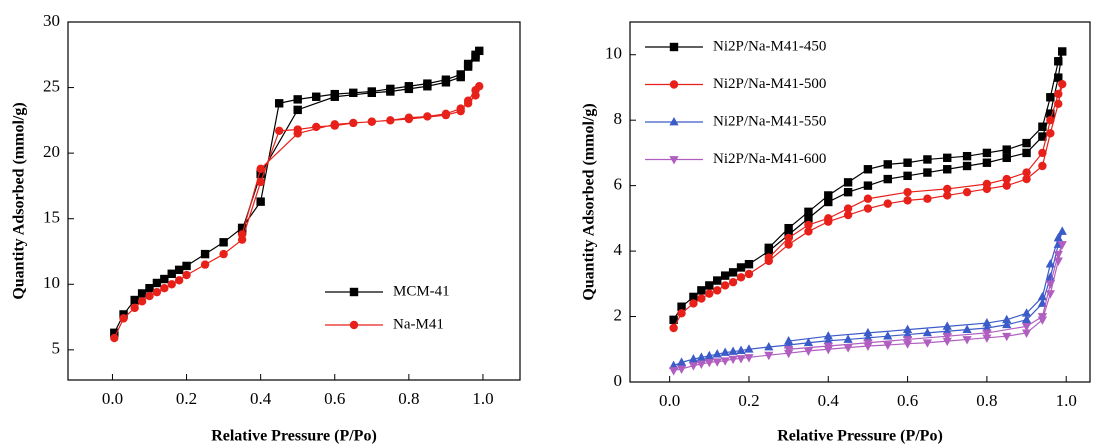  I want to click on x-tick-label: 1.0, so click(1066, 400).